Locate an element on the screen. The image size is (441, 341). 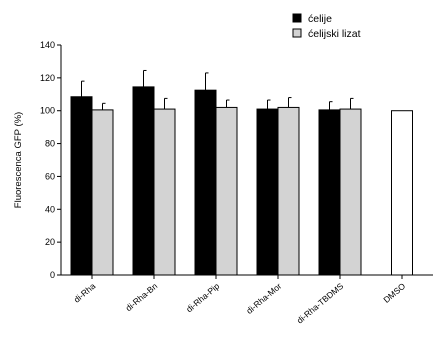
legend-label: ćelije is located at coordinates (320, 19).